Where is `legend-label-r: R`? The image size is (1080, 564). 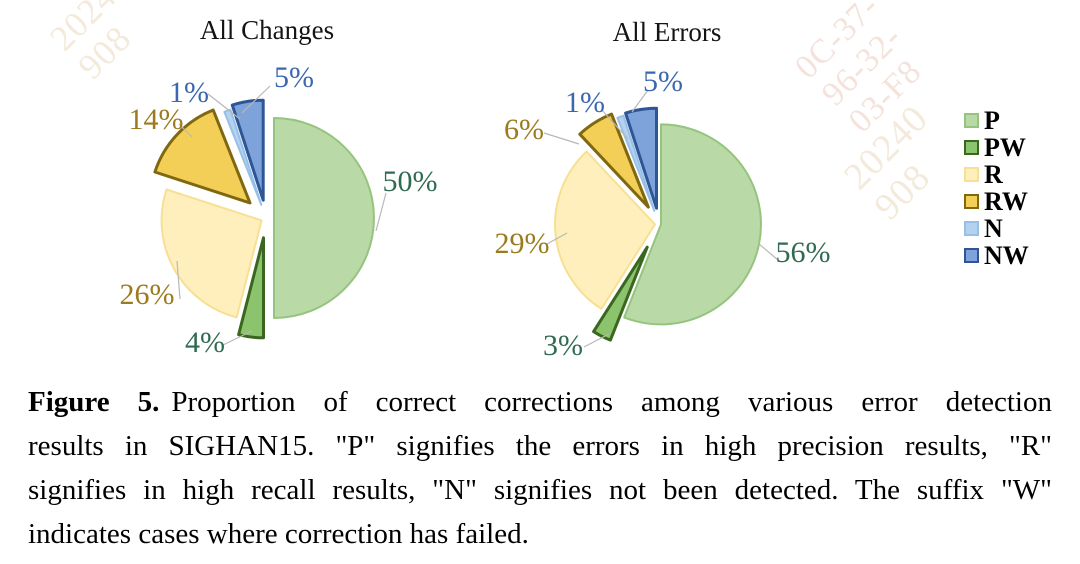 legend-label-r: R is located at coordinates (993, 174).